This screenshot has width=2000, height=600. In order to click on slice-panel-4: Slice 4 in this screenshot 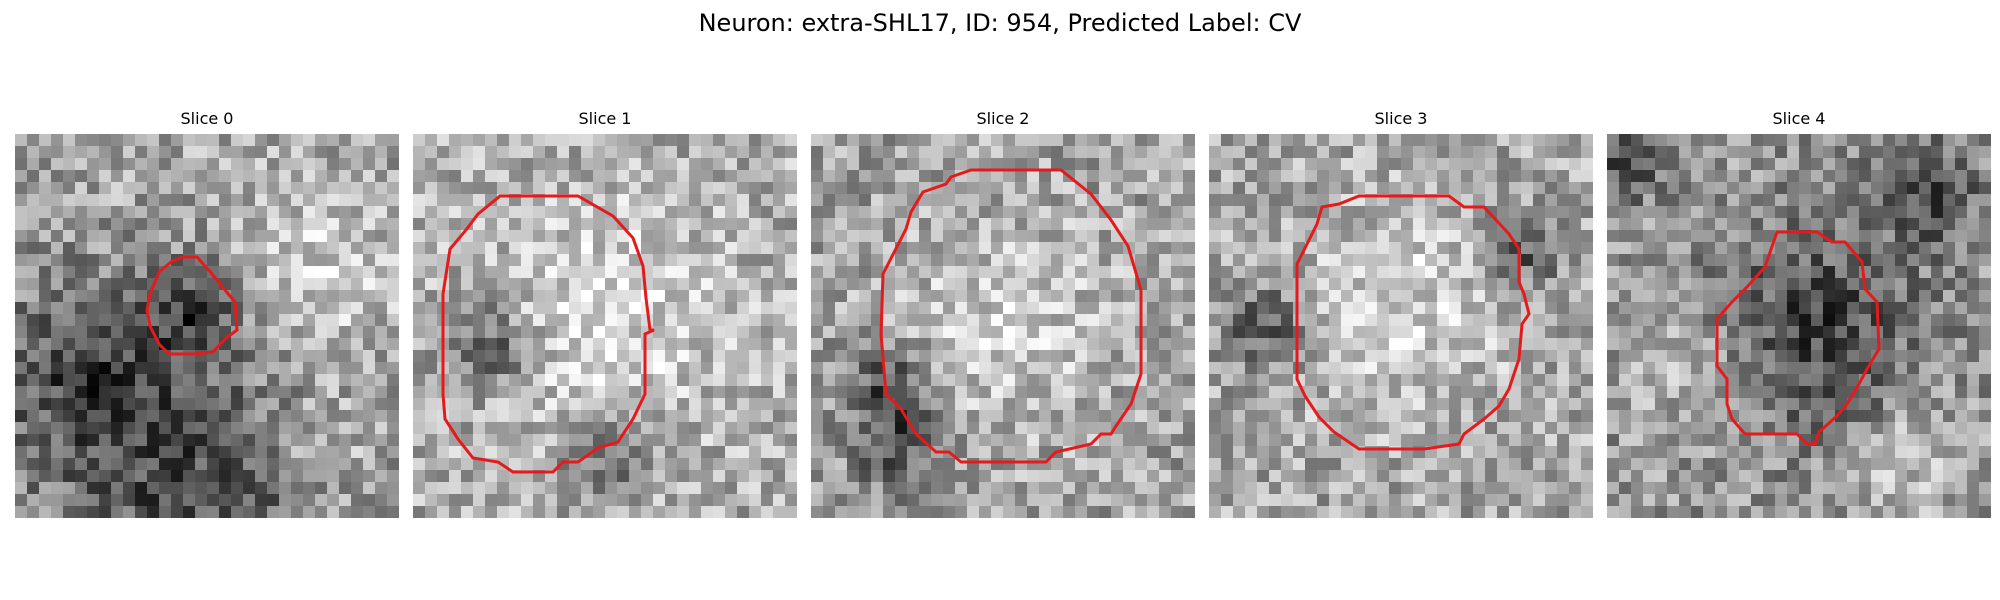, I will do `click(1799, 313)`.